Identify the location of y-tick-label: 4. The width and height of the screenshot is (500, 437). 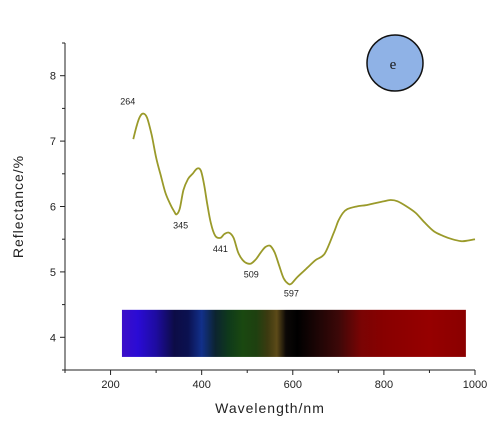
(53, 338).